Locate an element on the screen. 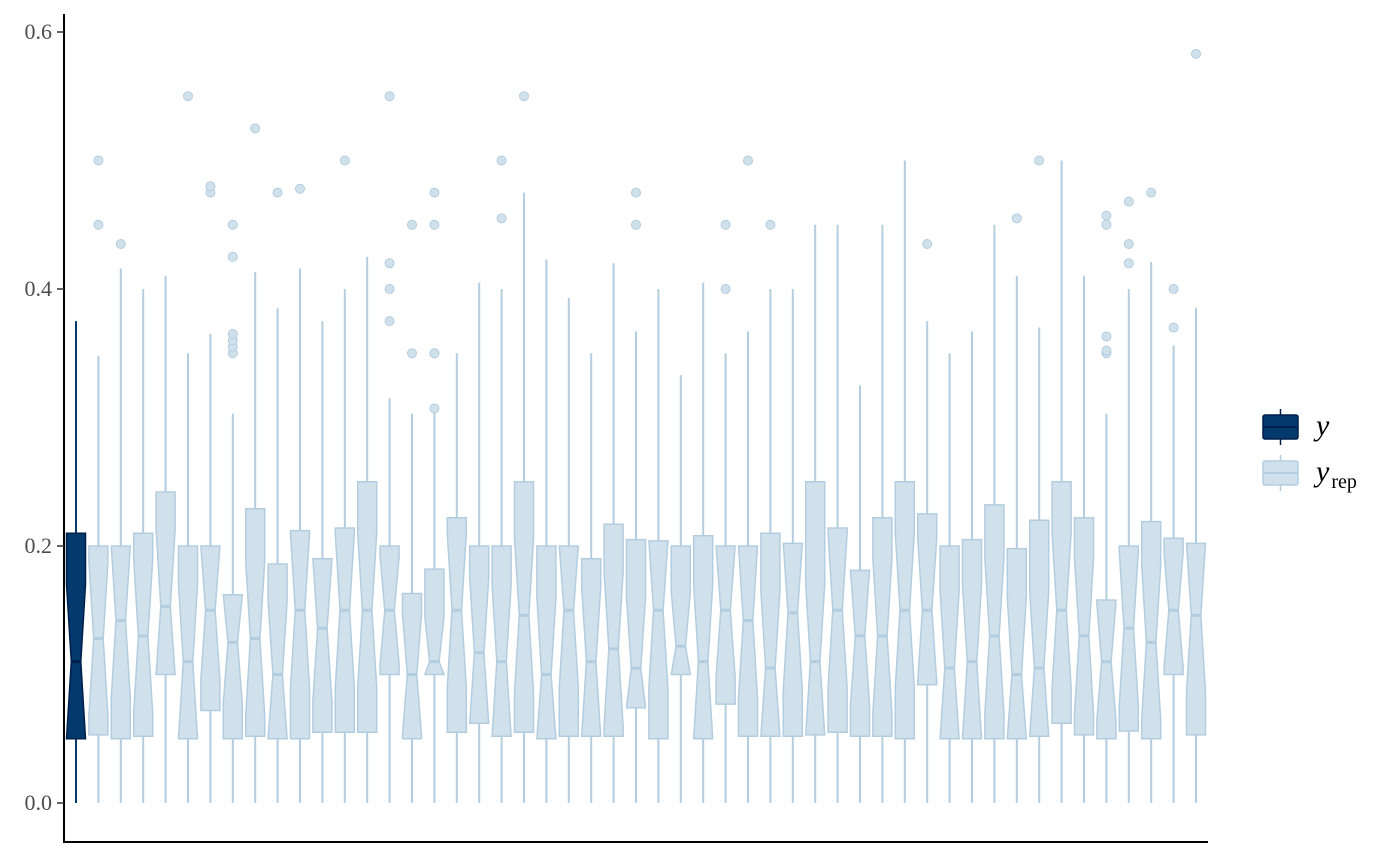  y-axis: 0.0 0.2 0.4 0.6 is located at coordinates (45, 428).